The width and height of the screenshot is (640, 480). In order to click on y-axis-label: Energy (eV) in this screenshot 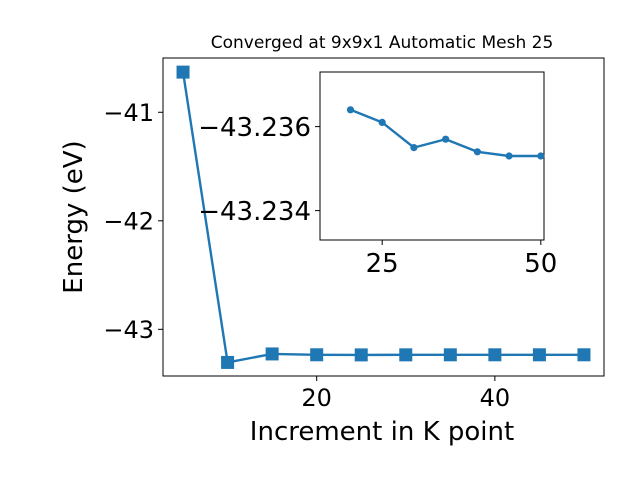, I will do `click(74, 216)`.